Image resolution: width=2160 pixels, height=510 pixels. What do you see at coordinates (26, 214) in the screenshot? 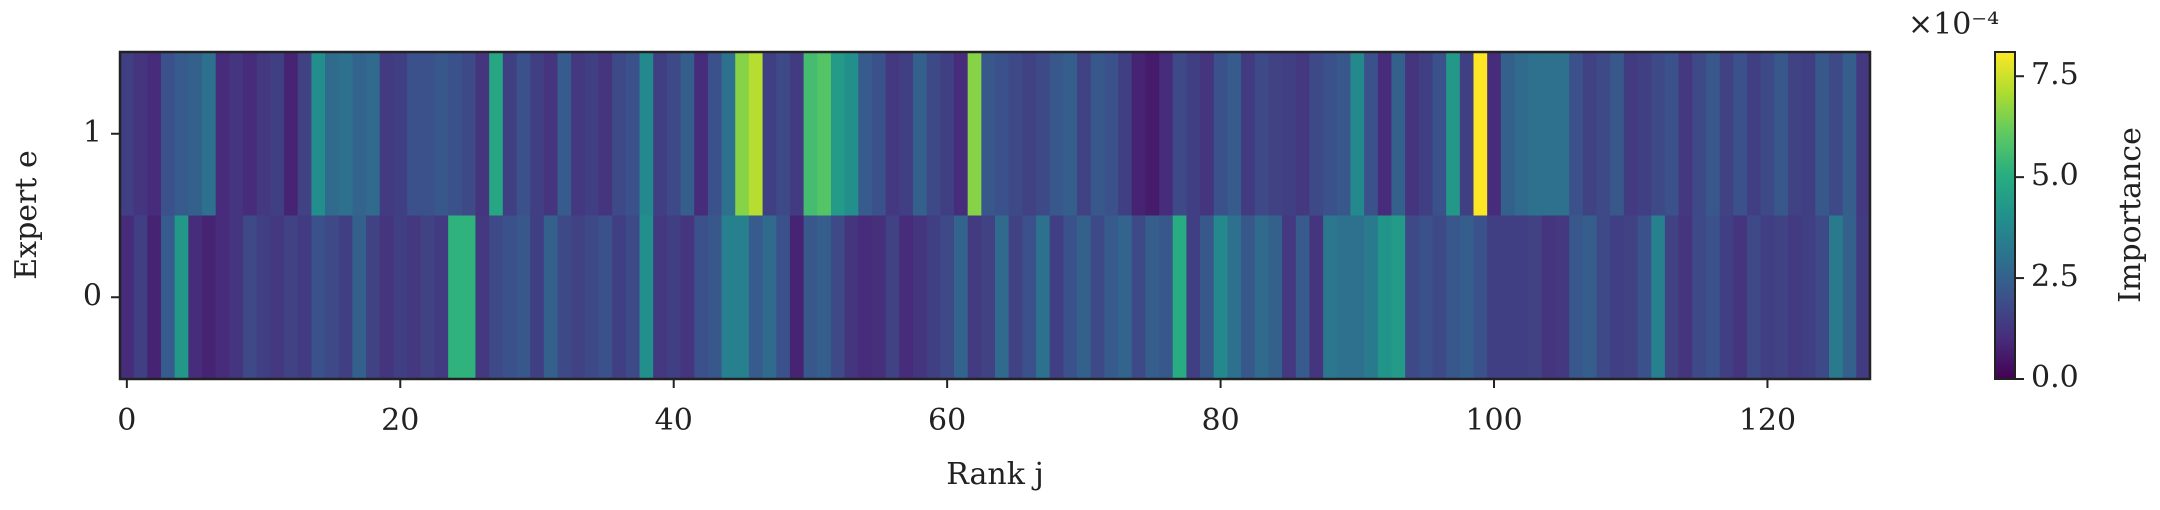
I see `y-axis-label: Expert e` at bounding box center [26, 214].